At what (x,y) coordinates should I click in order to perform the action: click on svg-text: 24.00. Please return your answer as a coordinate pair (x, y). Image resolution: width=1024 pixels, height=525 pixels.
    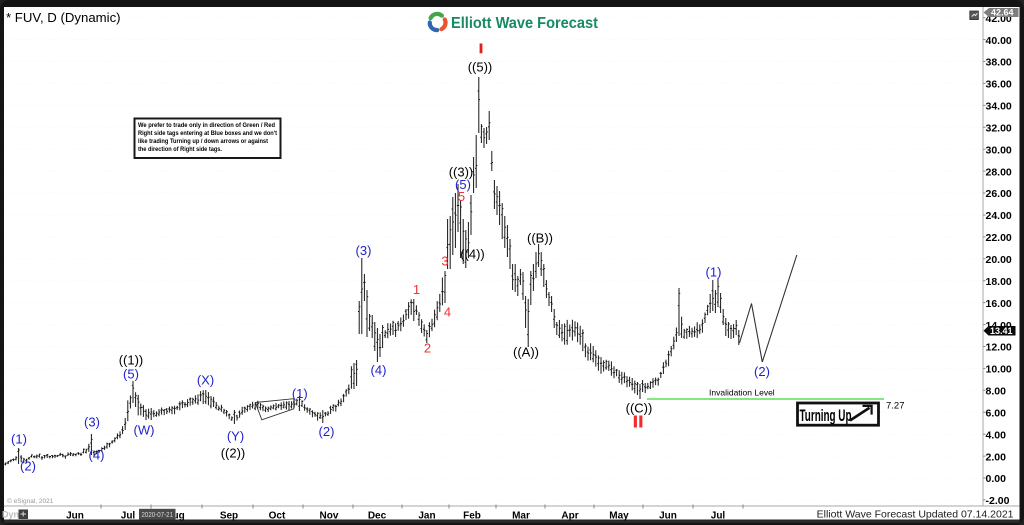
    Looking at the image, I should click on (999, 216).